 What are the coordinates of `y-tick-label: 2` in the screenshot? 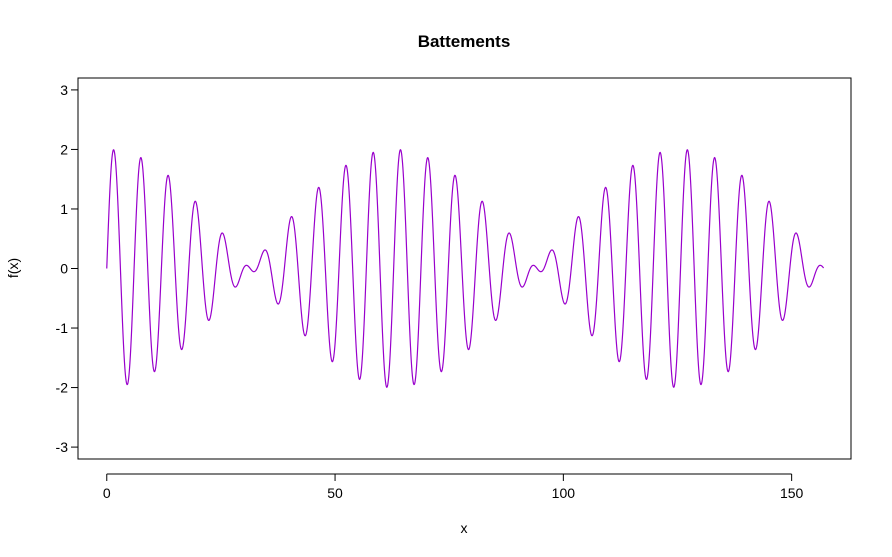 It's located at (64, 149).